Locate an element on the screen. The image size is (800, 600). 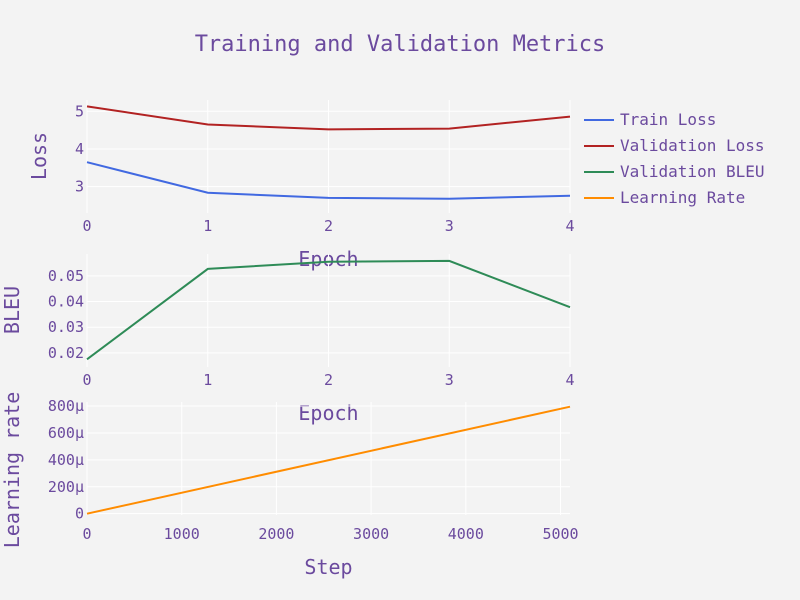
lr-x-tick-label: 3000 is located at coordinates (371, 534).